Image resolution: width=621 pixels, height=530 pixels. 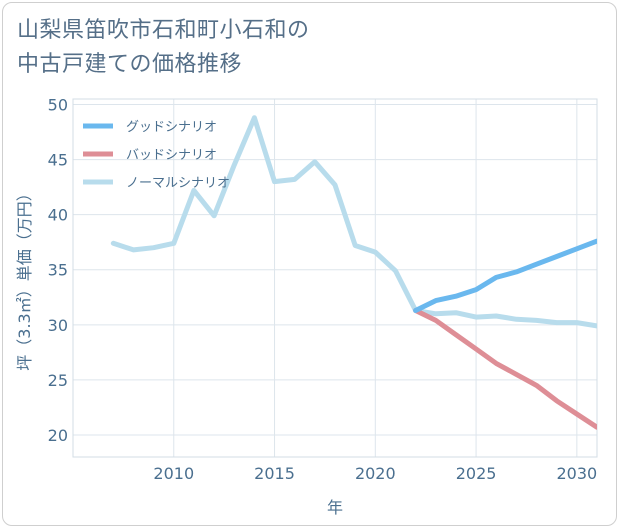 I want to click on x-tick-label: 2025, so click(x=476, y=473).